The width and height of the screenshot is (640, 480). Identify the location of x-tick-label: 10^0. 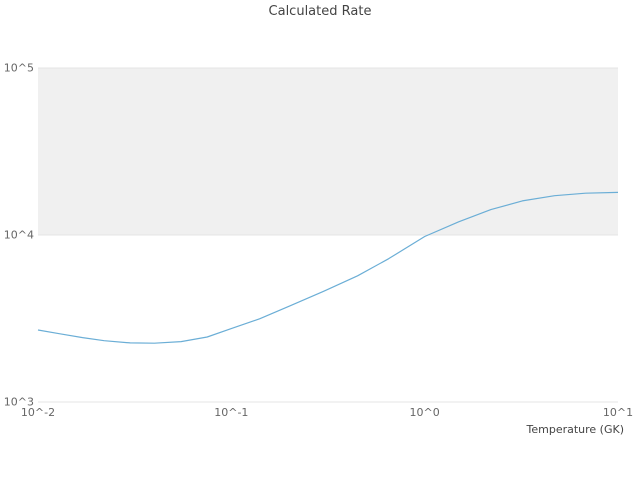
(424, 412).